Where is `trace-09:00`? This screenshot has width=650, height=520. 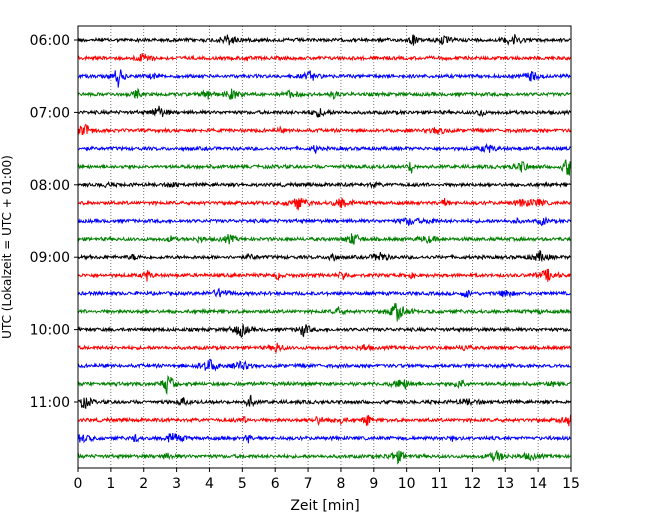
trace-09:00 is located at coordinates (324, 256).